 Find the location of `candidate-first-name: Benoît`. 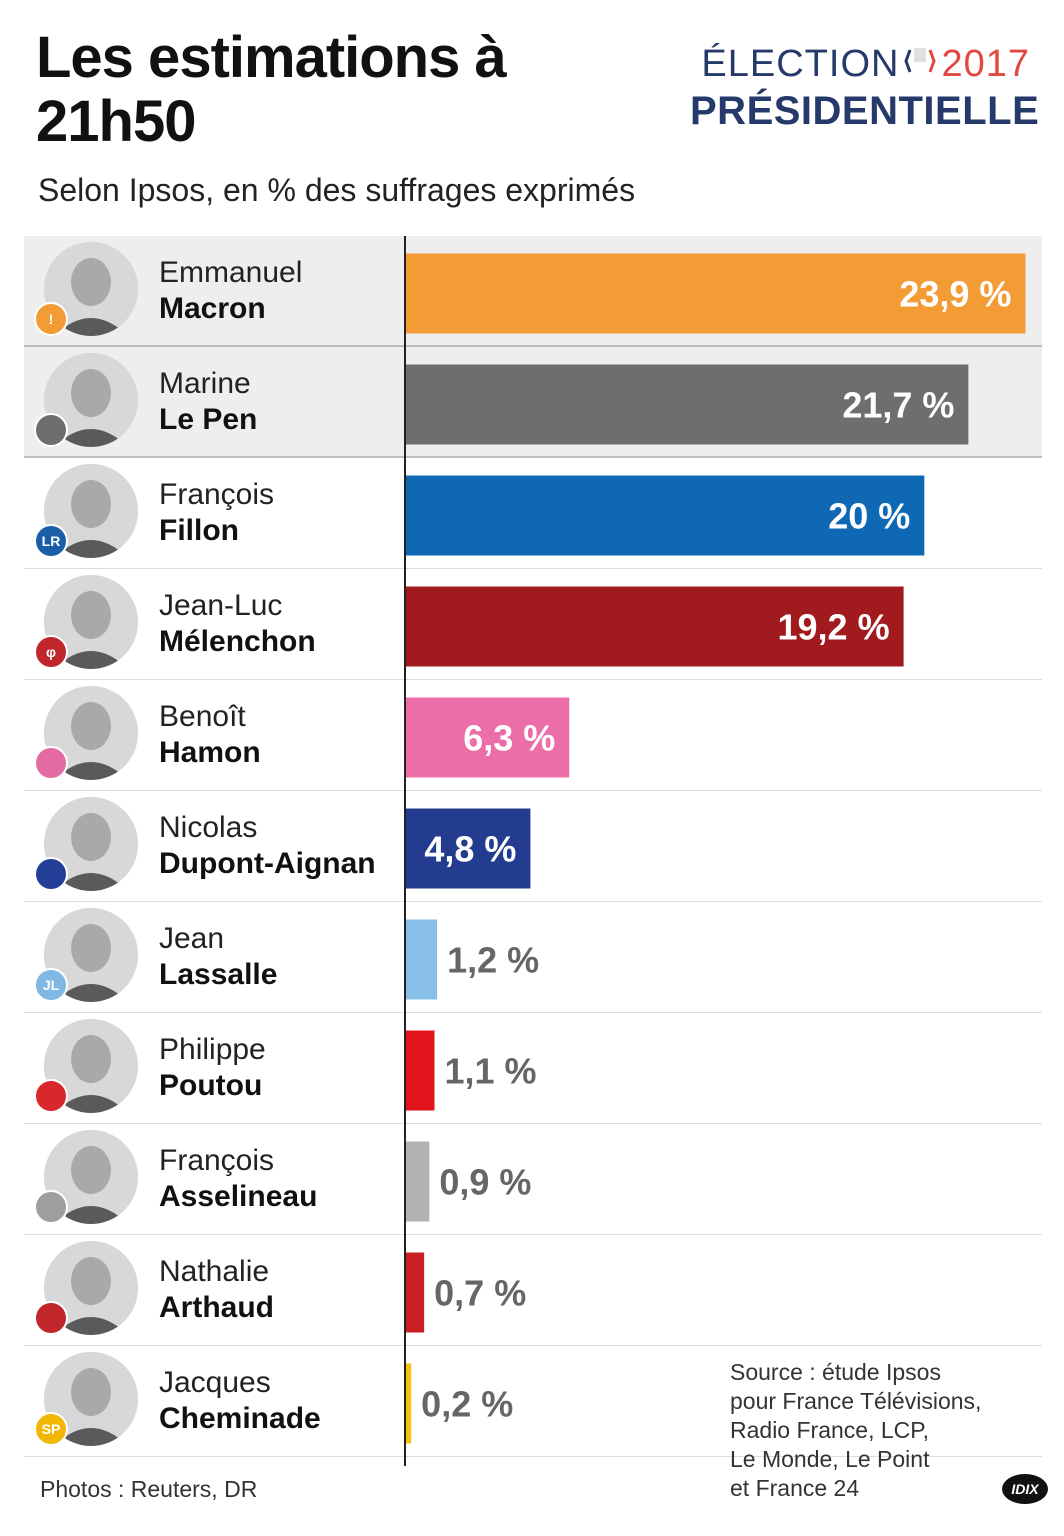

candidate-first-name: Benoît is located at coordinates (202, 716).